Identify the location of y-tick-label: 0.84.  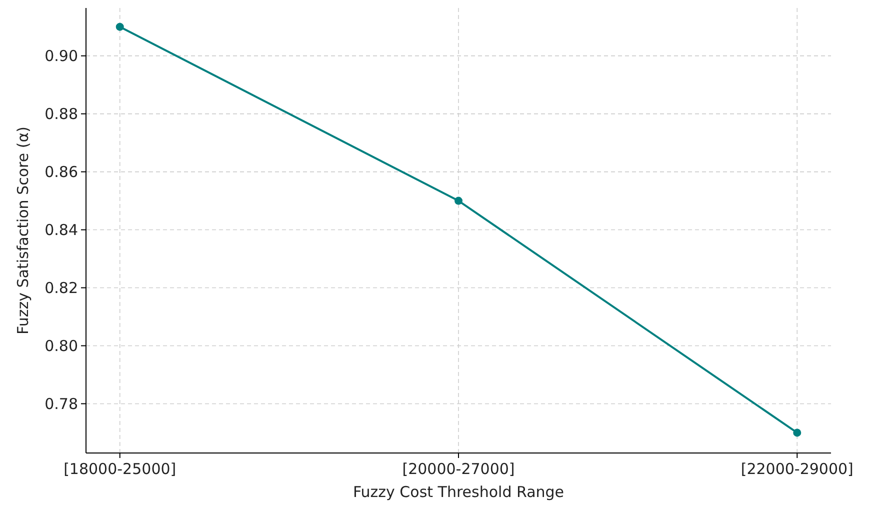
(61, 230).